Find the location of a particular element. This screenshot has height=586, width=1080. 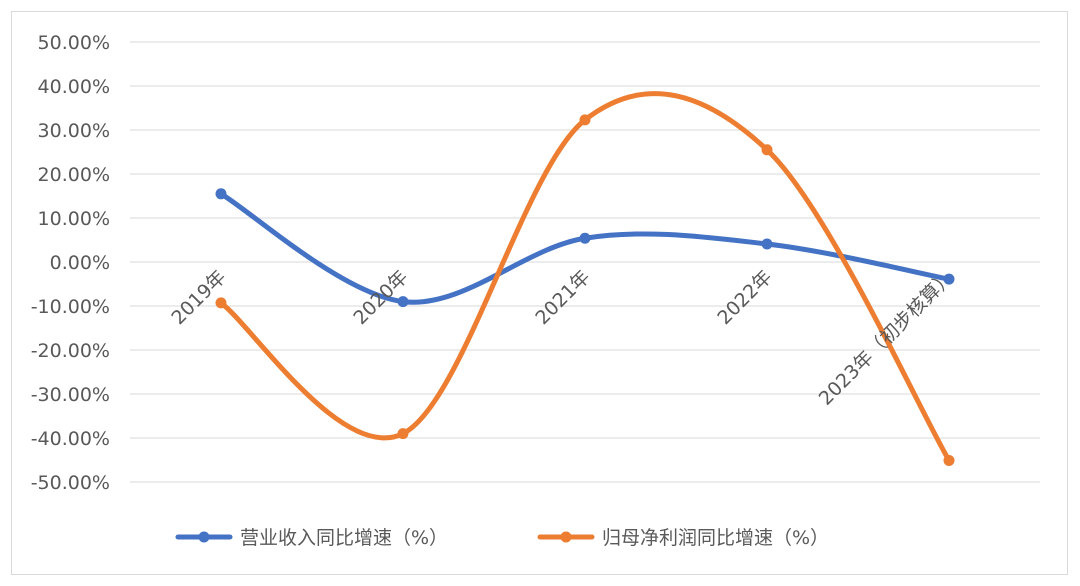

x-tick-label: 2022年 is located at coordinates (744, 297).